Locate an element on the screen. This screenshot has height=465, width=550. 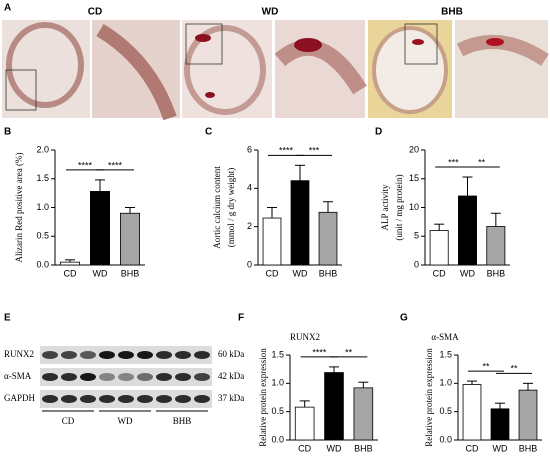
y-tick-label: 2.0 is located at coordinates (42, 149).